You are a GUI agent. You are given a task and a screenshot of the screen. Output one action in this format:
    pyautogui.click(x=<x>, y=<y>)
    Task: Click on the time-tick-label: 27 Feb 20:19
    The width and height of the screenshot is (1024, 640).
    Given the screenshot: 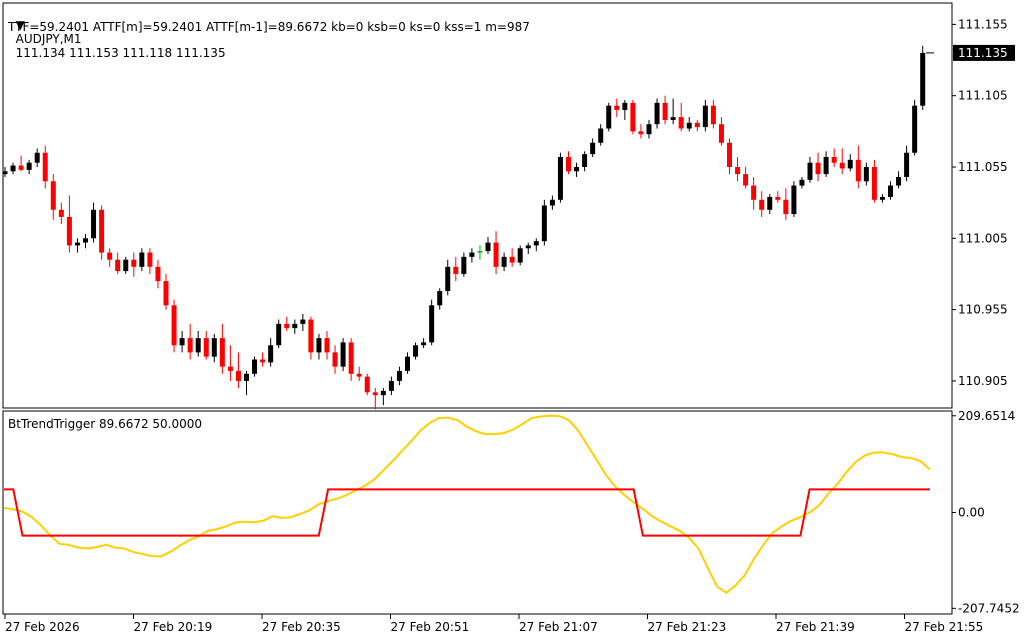 What is the action you would take?
    pyautogui.click(x=173, y=627)
    